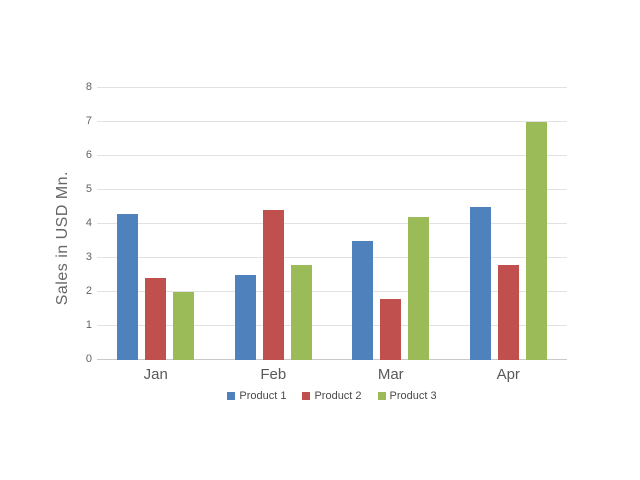 The width and height of the screenshot is (640, 480). Describe the element at coordinates (88, 223) in the screenshot. I see `y-tick-label: 4` at that location.